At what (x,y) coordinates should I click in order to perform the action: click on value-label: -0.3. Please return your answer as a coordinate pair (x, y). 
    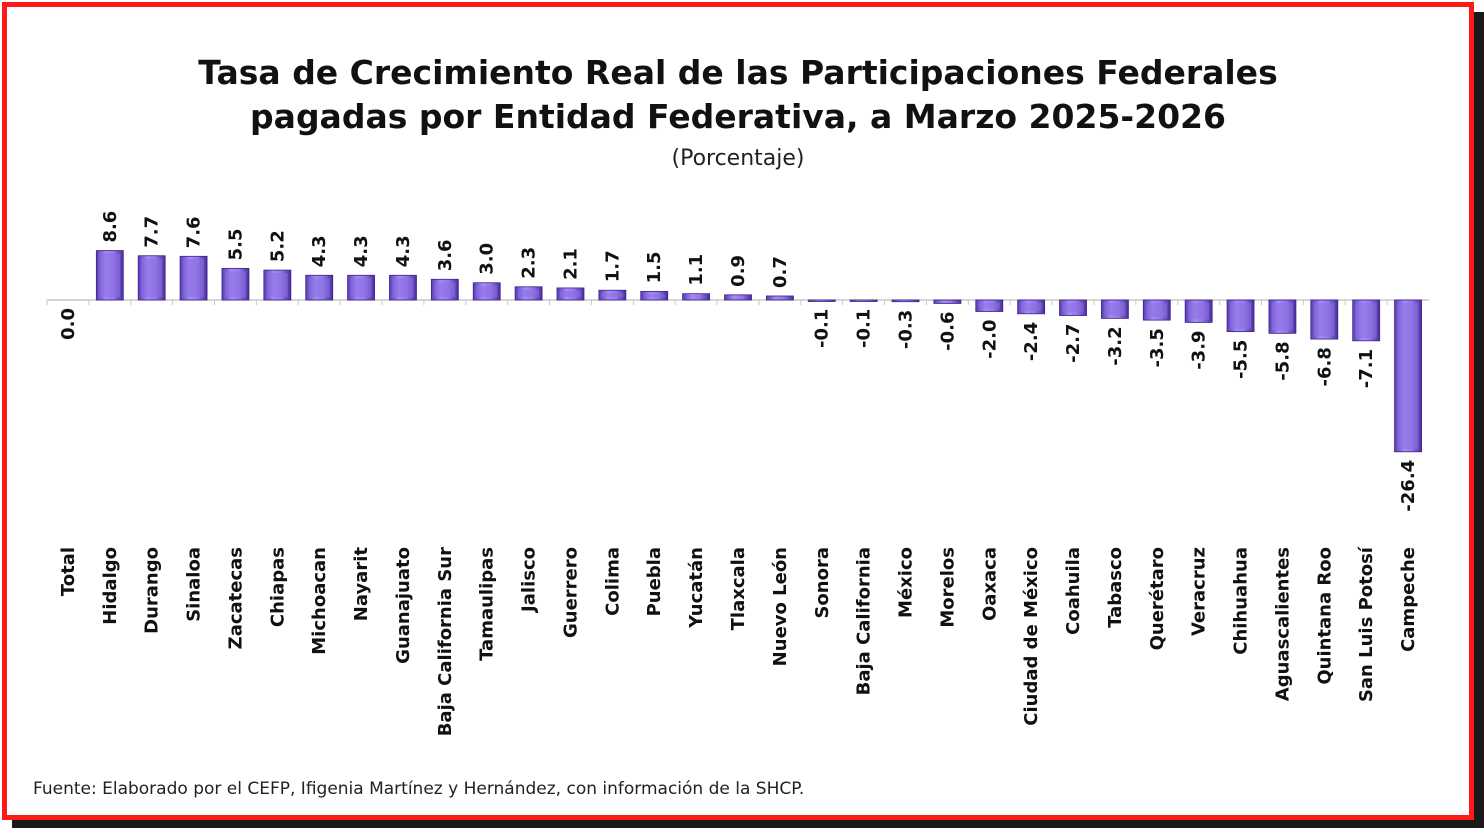
    Looking at the image, I should click on (906, 329).